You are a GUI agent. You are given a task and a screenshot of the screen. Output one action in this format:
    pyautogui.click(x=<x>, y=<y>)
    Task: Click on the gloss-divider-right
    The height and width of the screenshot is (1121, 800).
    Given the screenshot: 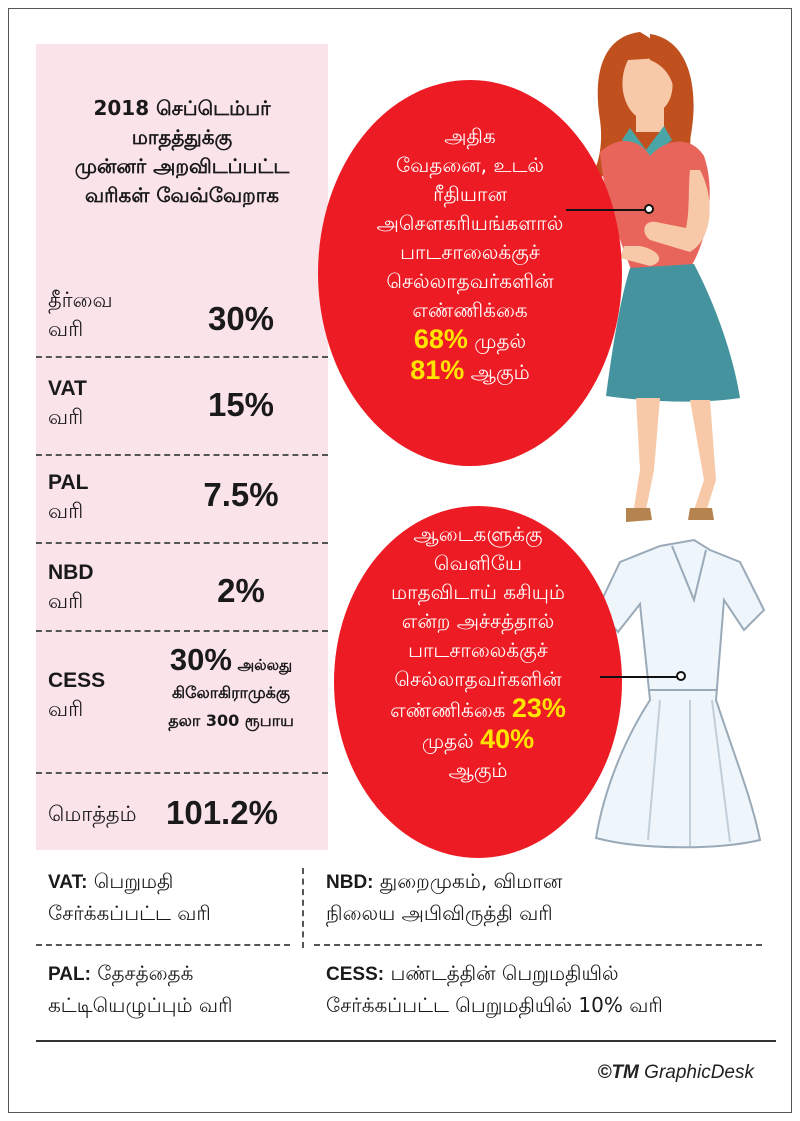 What is the action you would take?
    pyautogui.click(x=538, y=945)
    